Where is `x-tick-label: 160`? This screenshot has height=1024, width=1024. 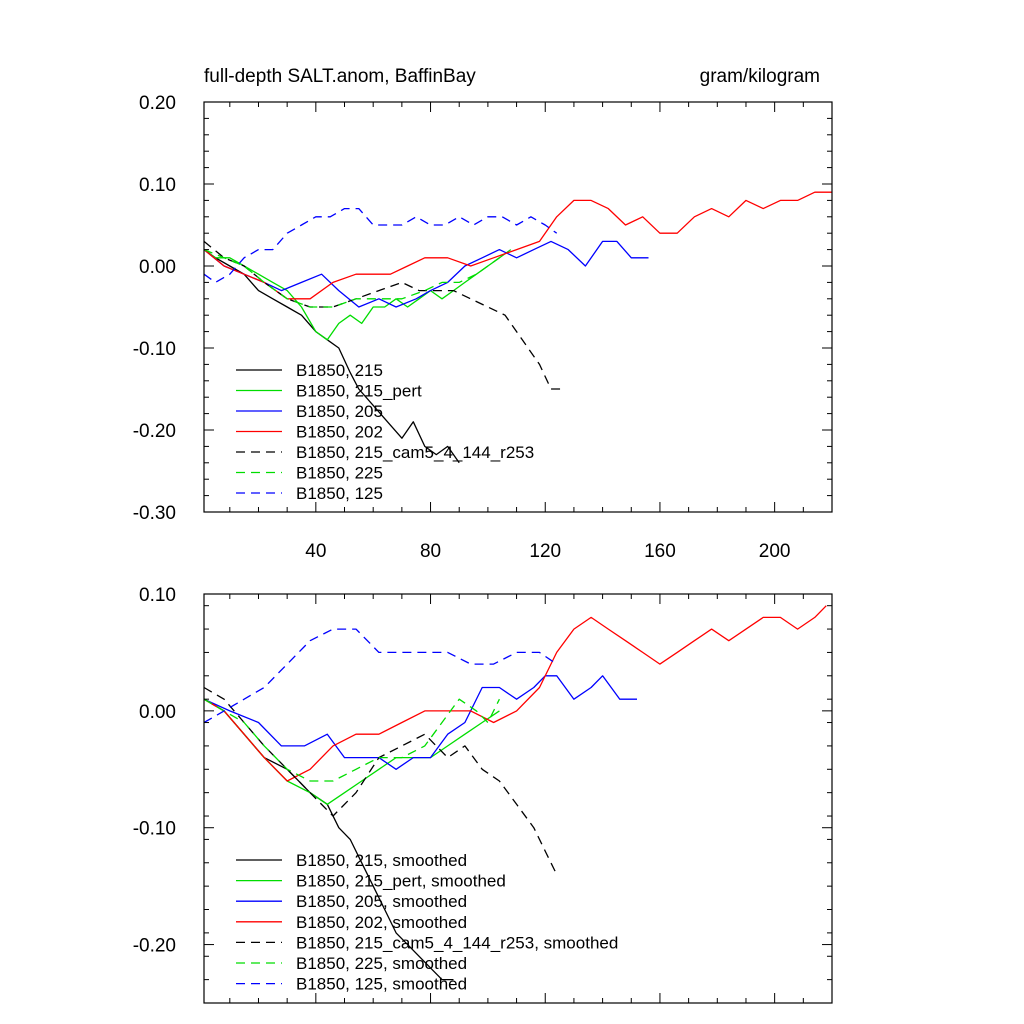
x-tick-label: 160 is located at coordinates (660, 551).